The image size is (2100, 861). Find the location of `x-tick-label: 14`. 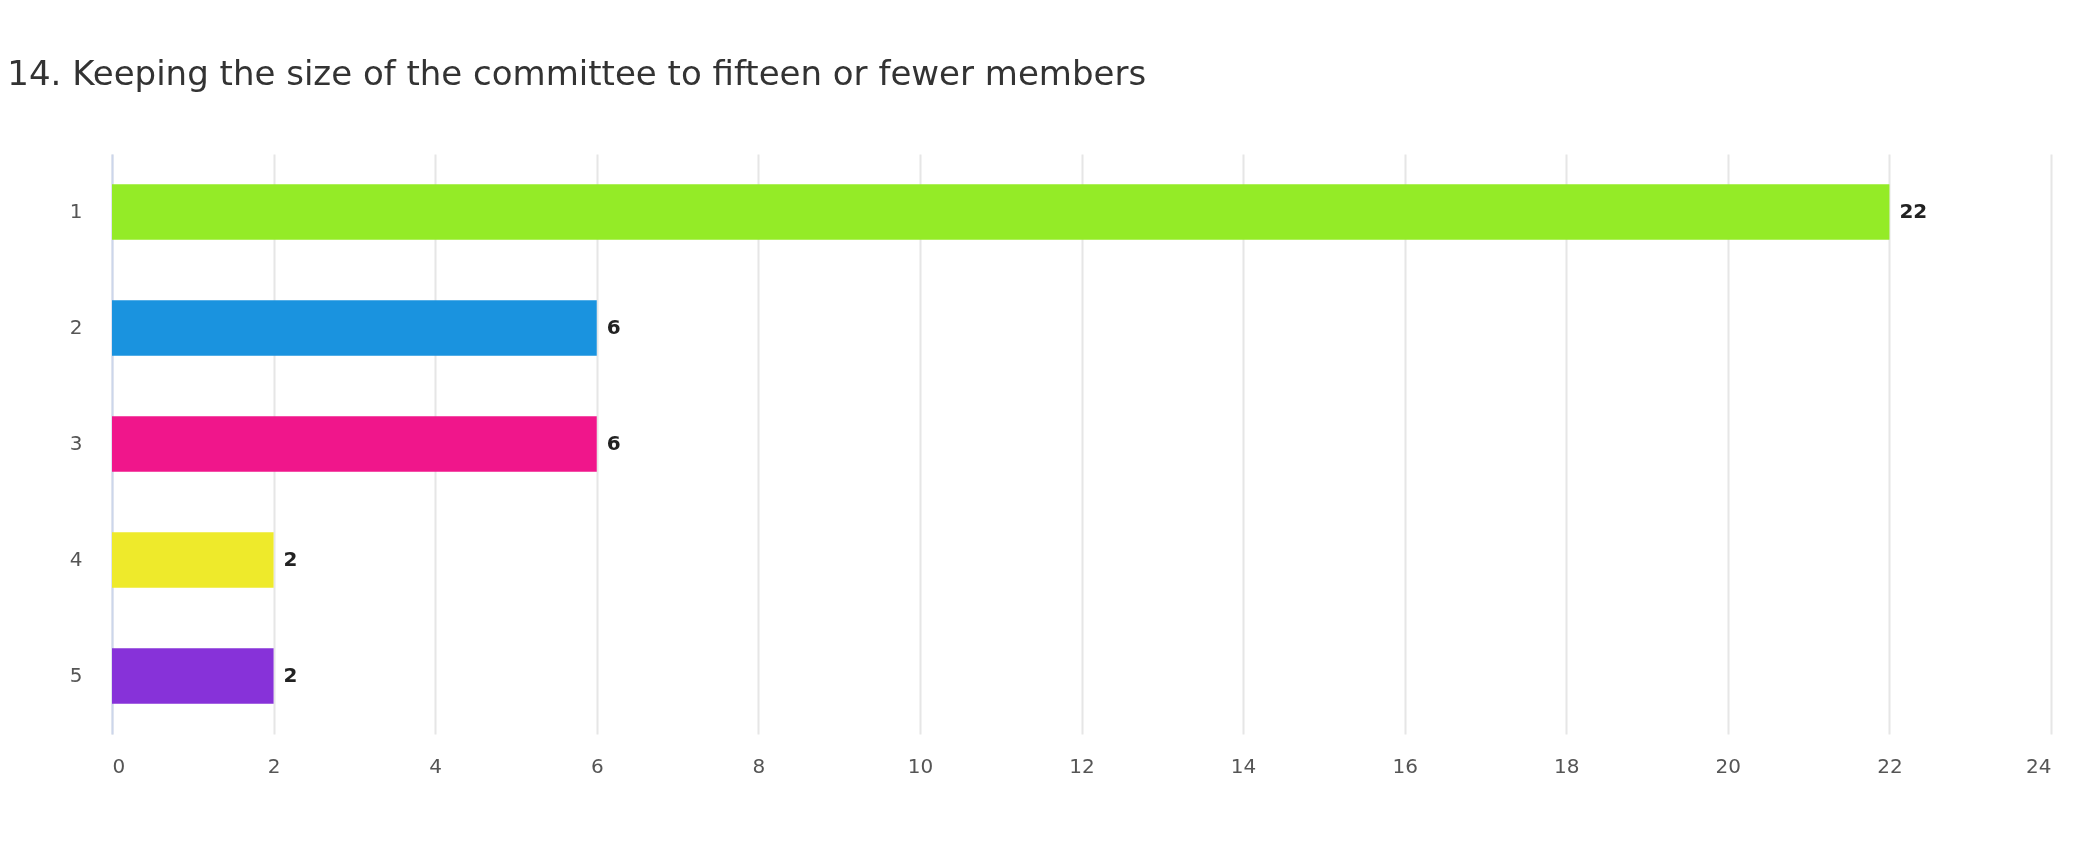

x-tick-label: 14 is located at coordinates (1243, 765).